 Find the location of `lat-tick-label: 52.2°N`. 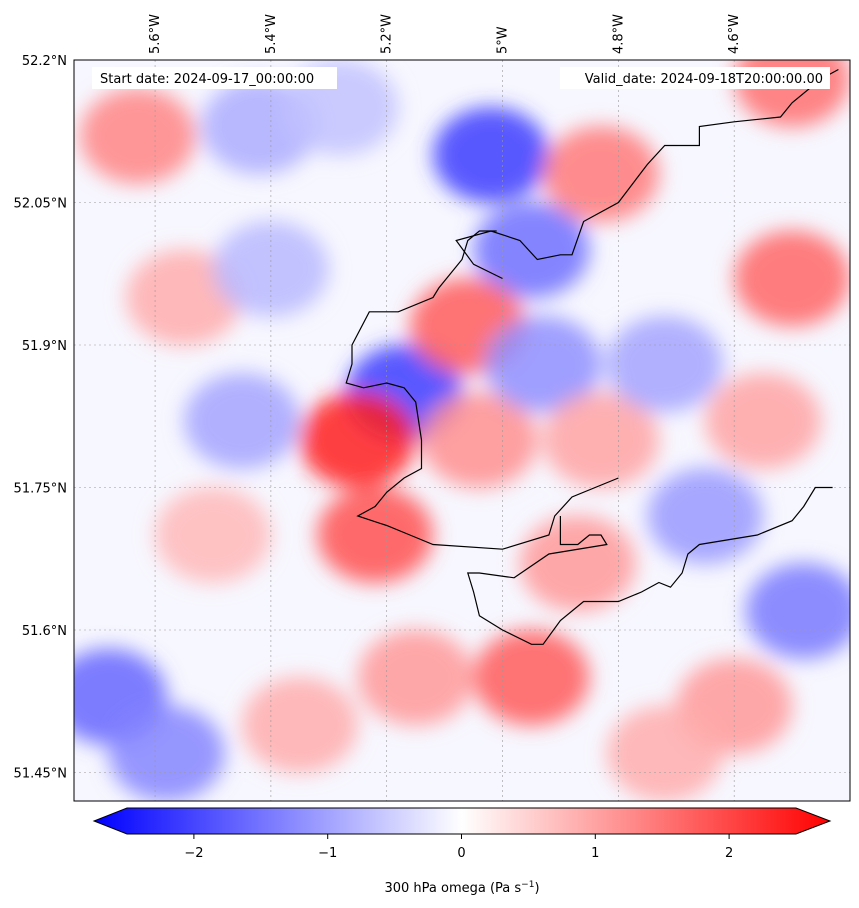

lat-tick-label: 52.2°N is located at coordinates (44, 61).